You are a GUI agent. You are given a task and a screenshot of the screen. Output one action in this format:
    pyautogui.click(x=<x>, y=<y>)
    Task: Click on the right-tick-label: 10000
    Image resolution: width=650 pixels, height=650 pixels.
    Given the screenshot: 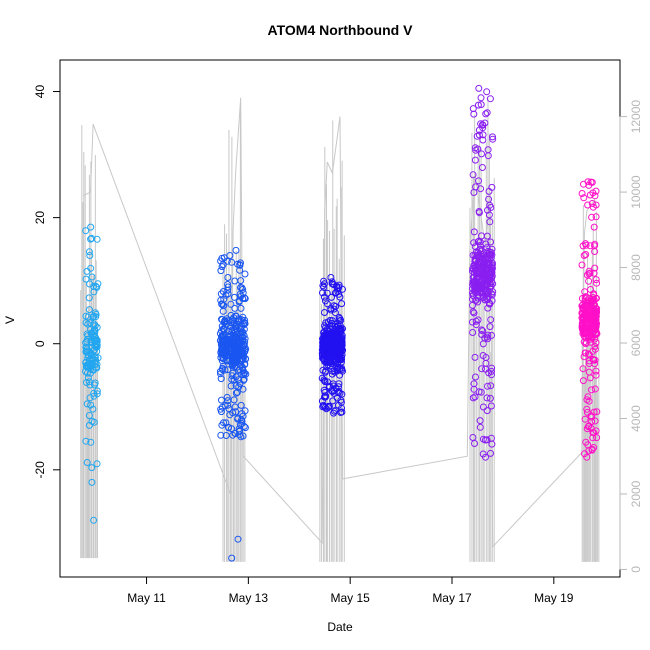 What is the action you would take?
    pyautogui.click(x=636, y=192)
    